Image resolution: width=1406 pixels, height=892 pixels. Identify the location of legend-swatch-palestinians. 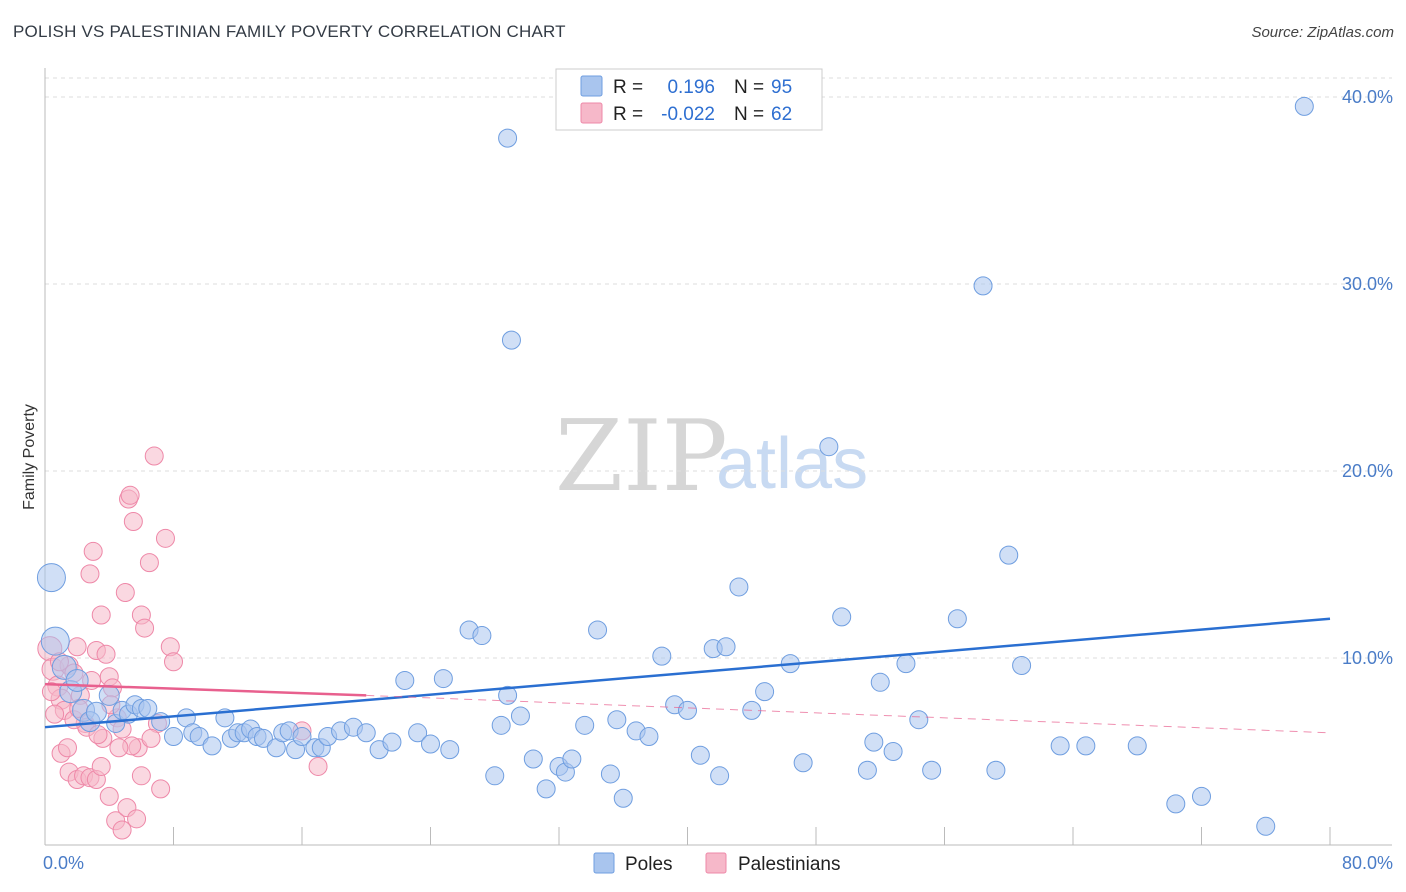
(591, 113).